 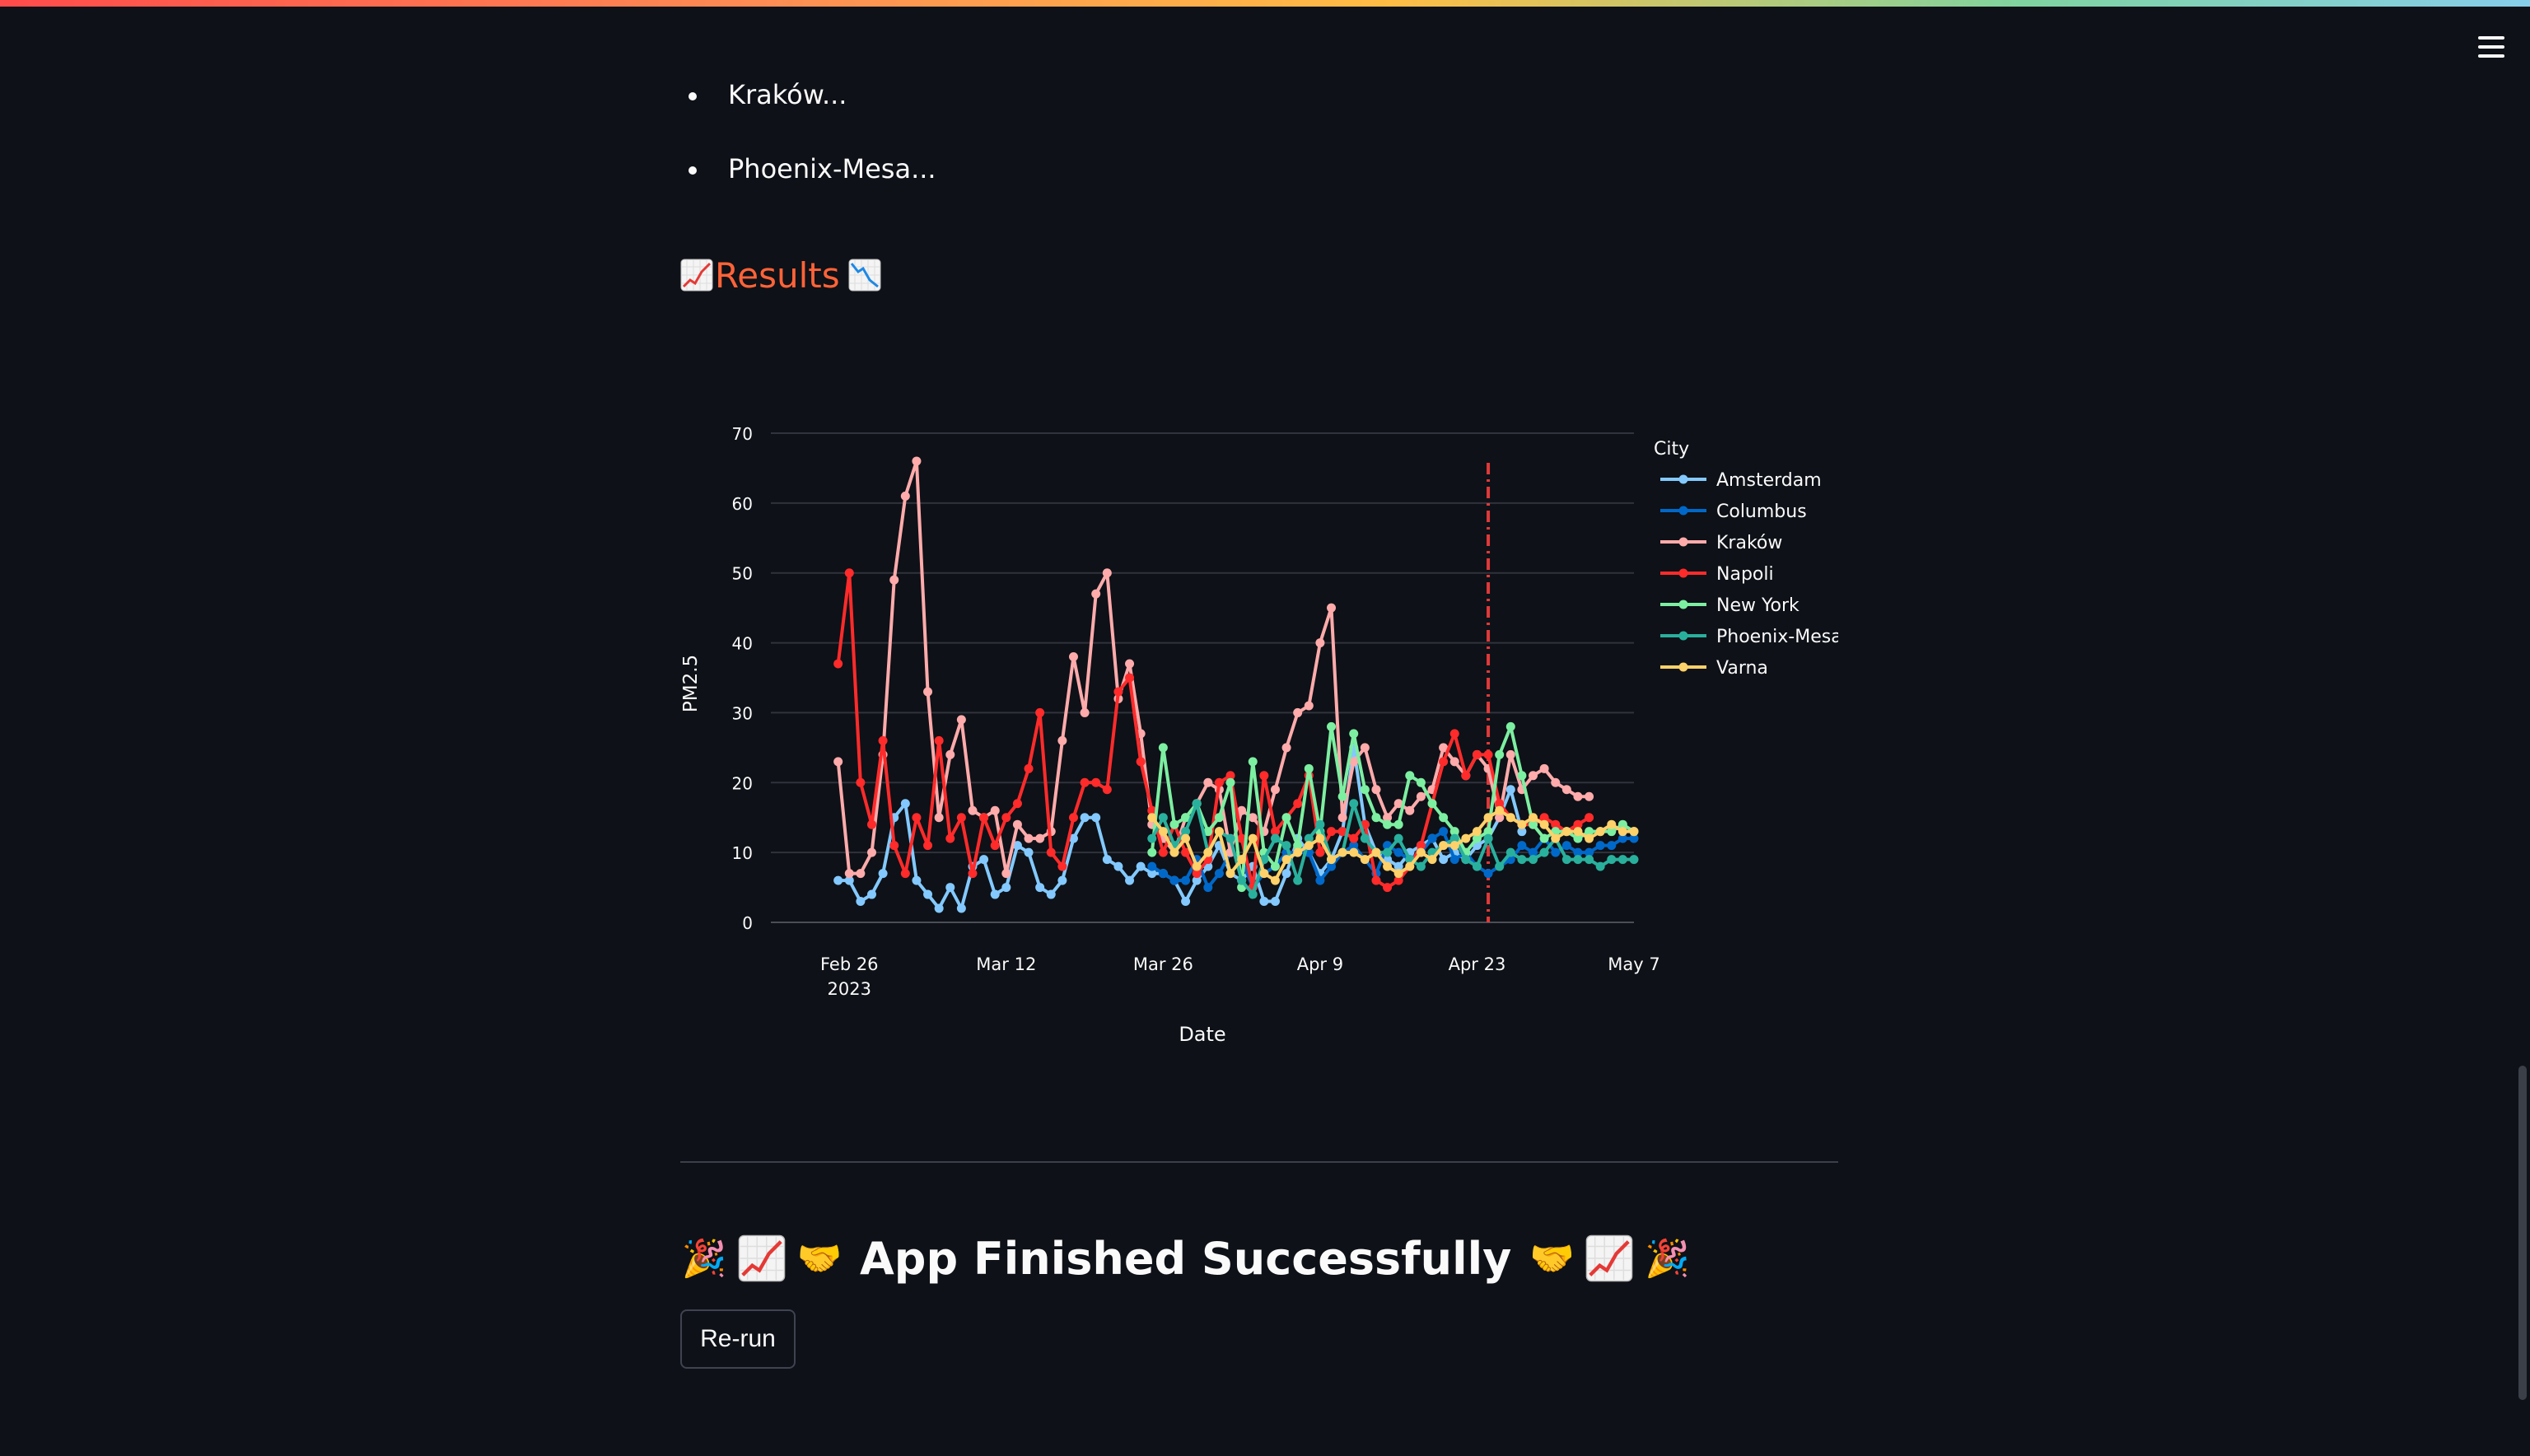 I want to click on legend-item: Amsterdam, so click(x=1741, y=480).